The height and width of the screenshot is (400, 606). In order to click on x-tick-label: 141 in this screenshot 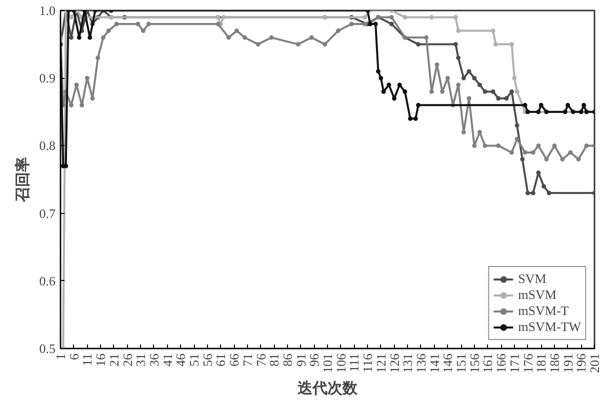, I will do `click(434, 363)`.